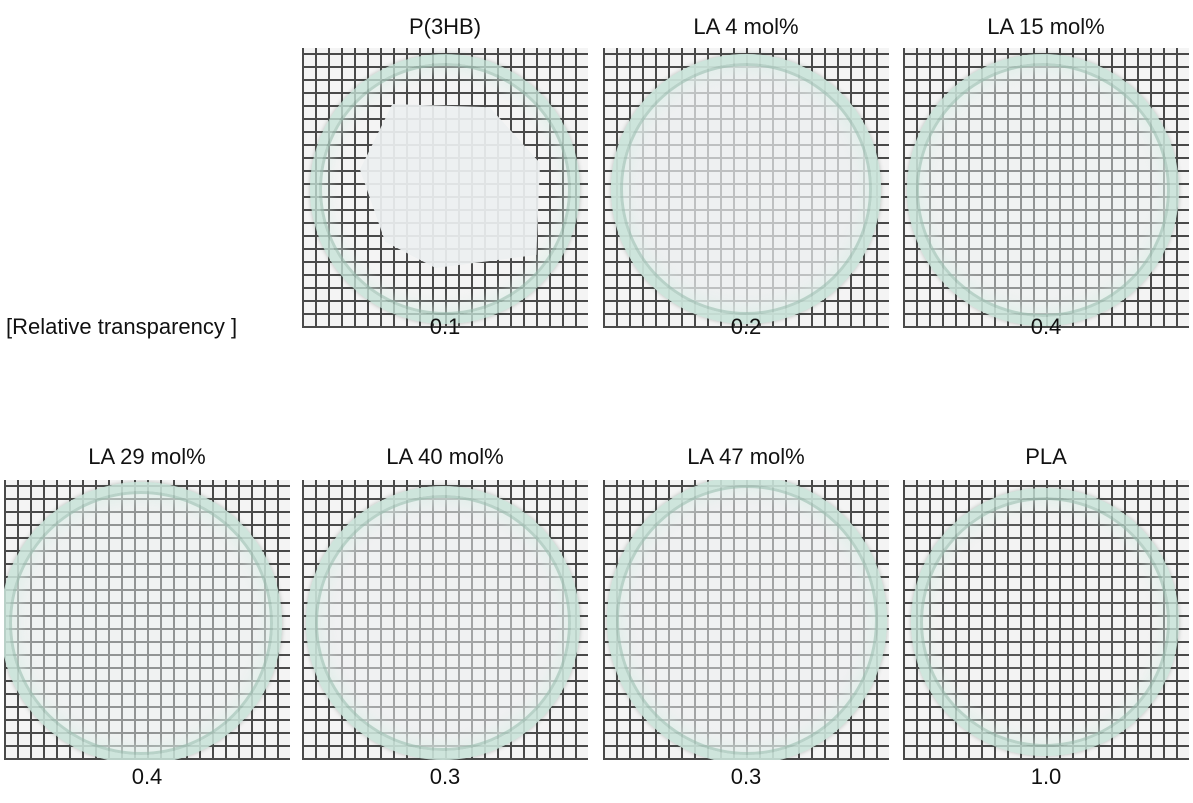  What do you see at coordinates (445, 776) in the screenshot?
I see `transparency-value-la-40: 0.3` at bounding box center [445, 776].